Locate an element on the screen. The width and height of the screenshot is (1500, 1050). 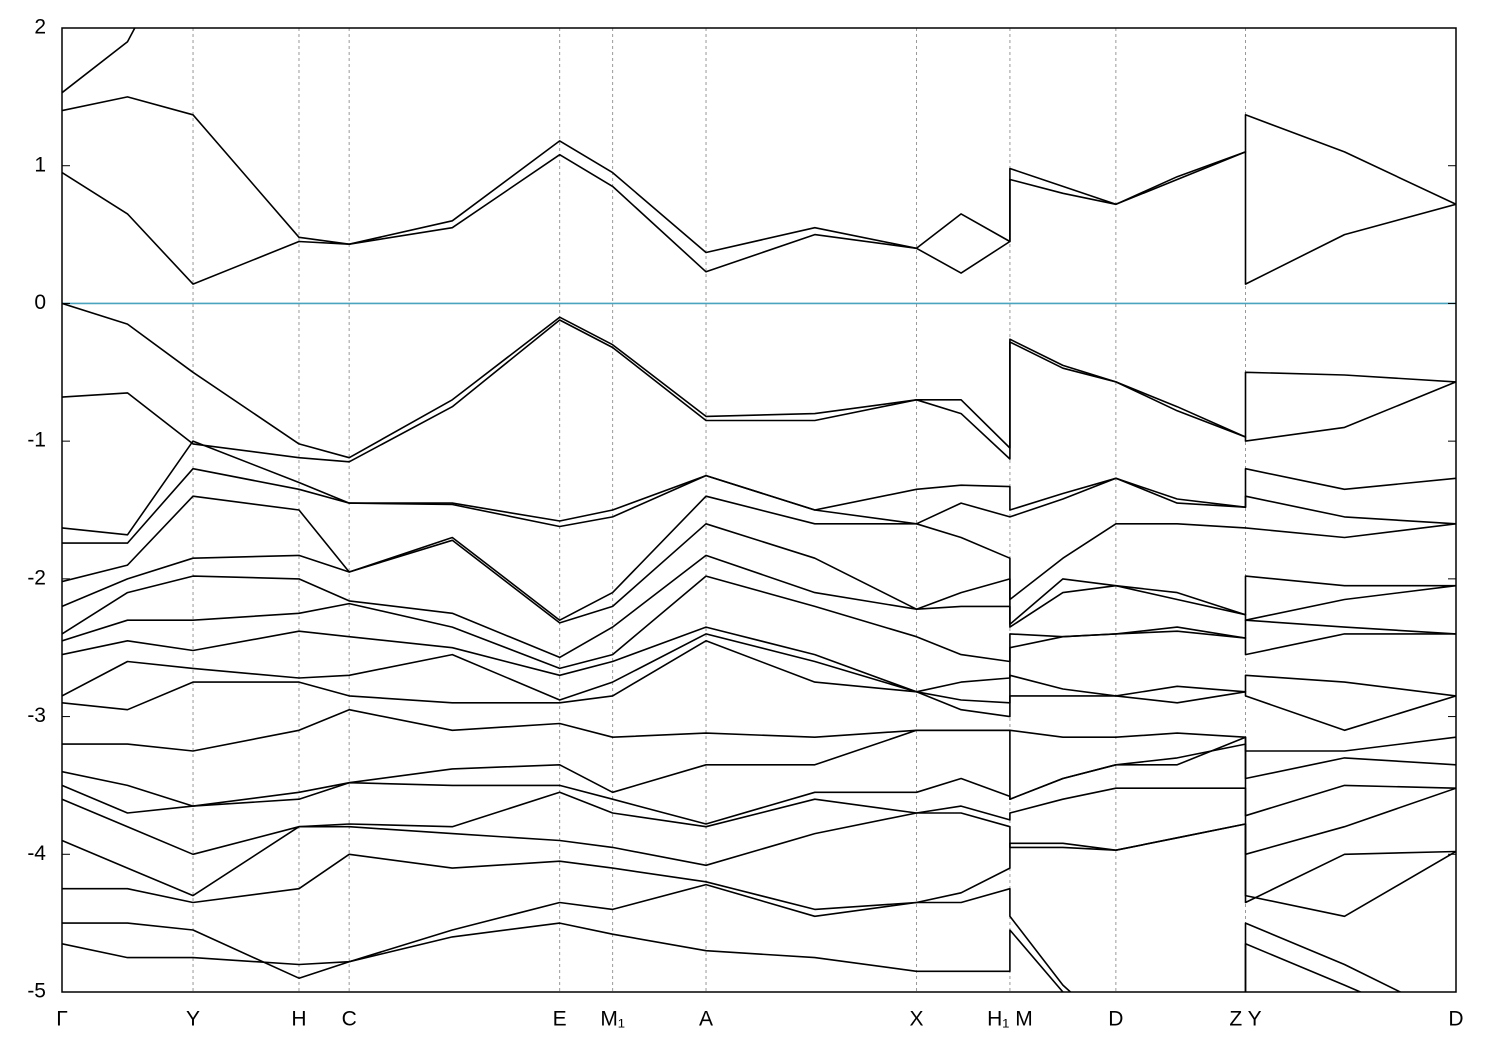
x-tick-label: Z Y is located at coordinates (1245, 1019).